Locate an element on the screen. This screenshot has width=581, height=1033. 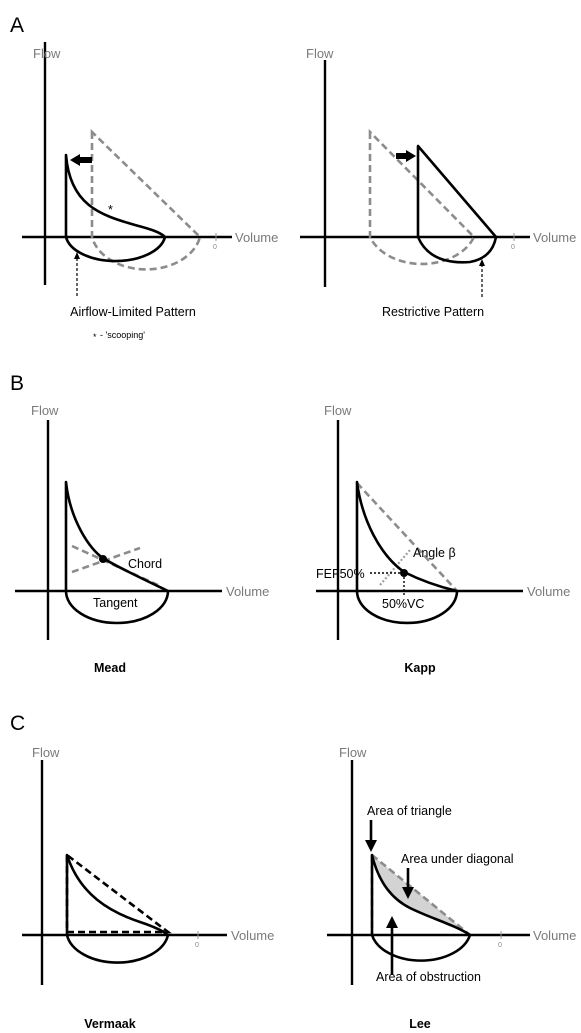
panel-b-left-diagram: Flow Volume Chord Tangent Mead is located at coordinates (142, 539).